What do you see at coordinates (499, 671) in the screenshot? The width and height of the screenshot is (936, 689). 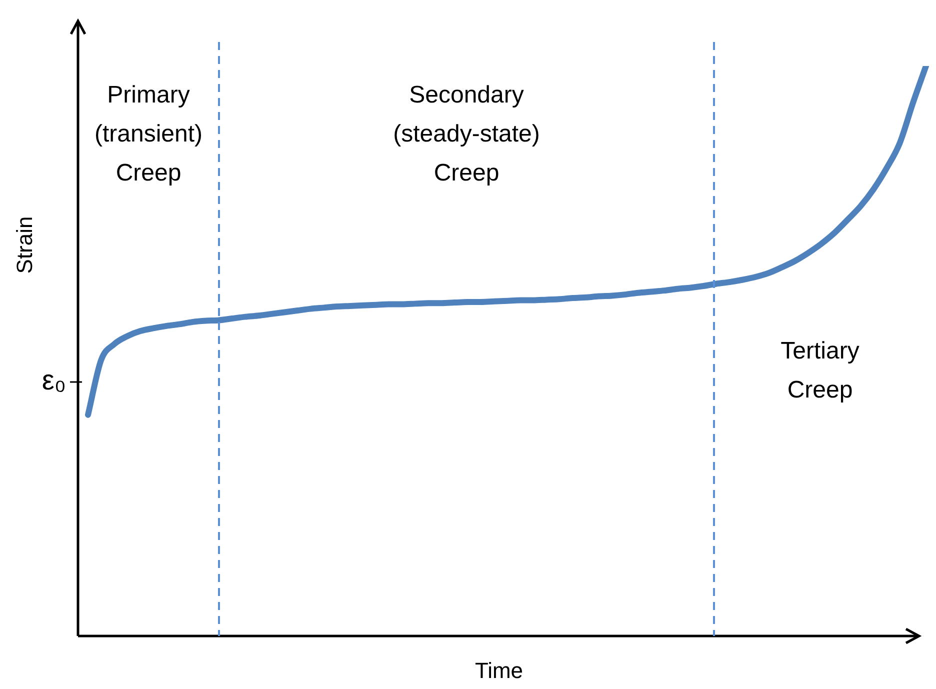 I see `x-axis-title: Time` at bounding box center [499, 671].